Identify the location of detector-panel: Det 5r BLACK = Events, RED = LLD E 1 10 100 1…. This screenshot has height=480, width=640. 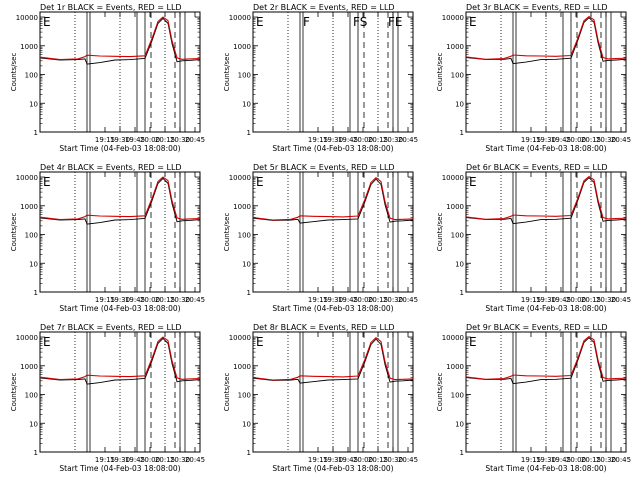
(320, 238).